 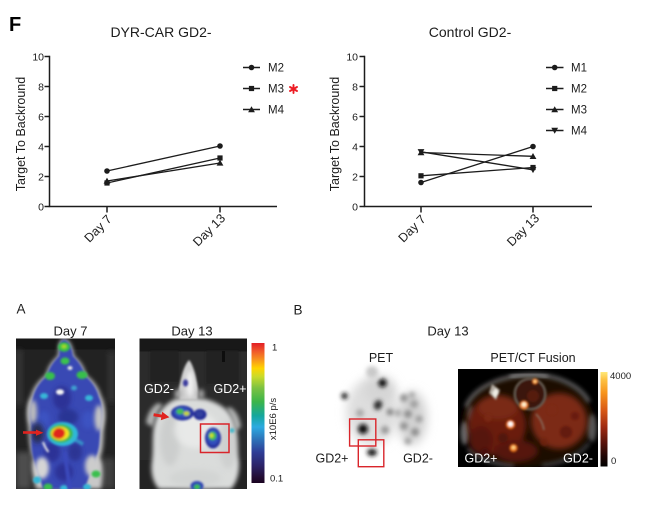 I want to click on svg-text: DYR-CAR GD2-, so click(x=160, y=32).